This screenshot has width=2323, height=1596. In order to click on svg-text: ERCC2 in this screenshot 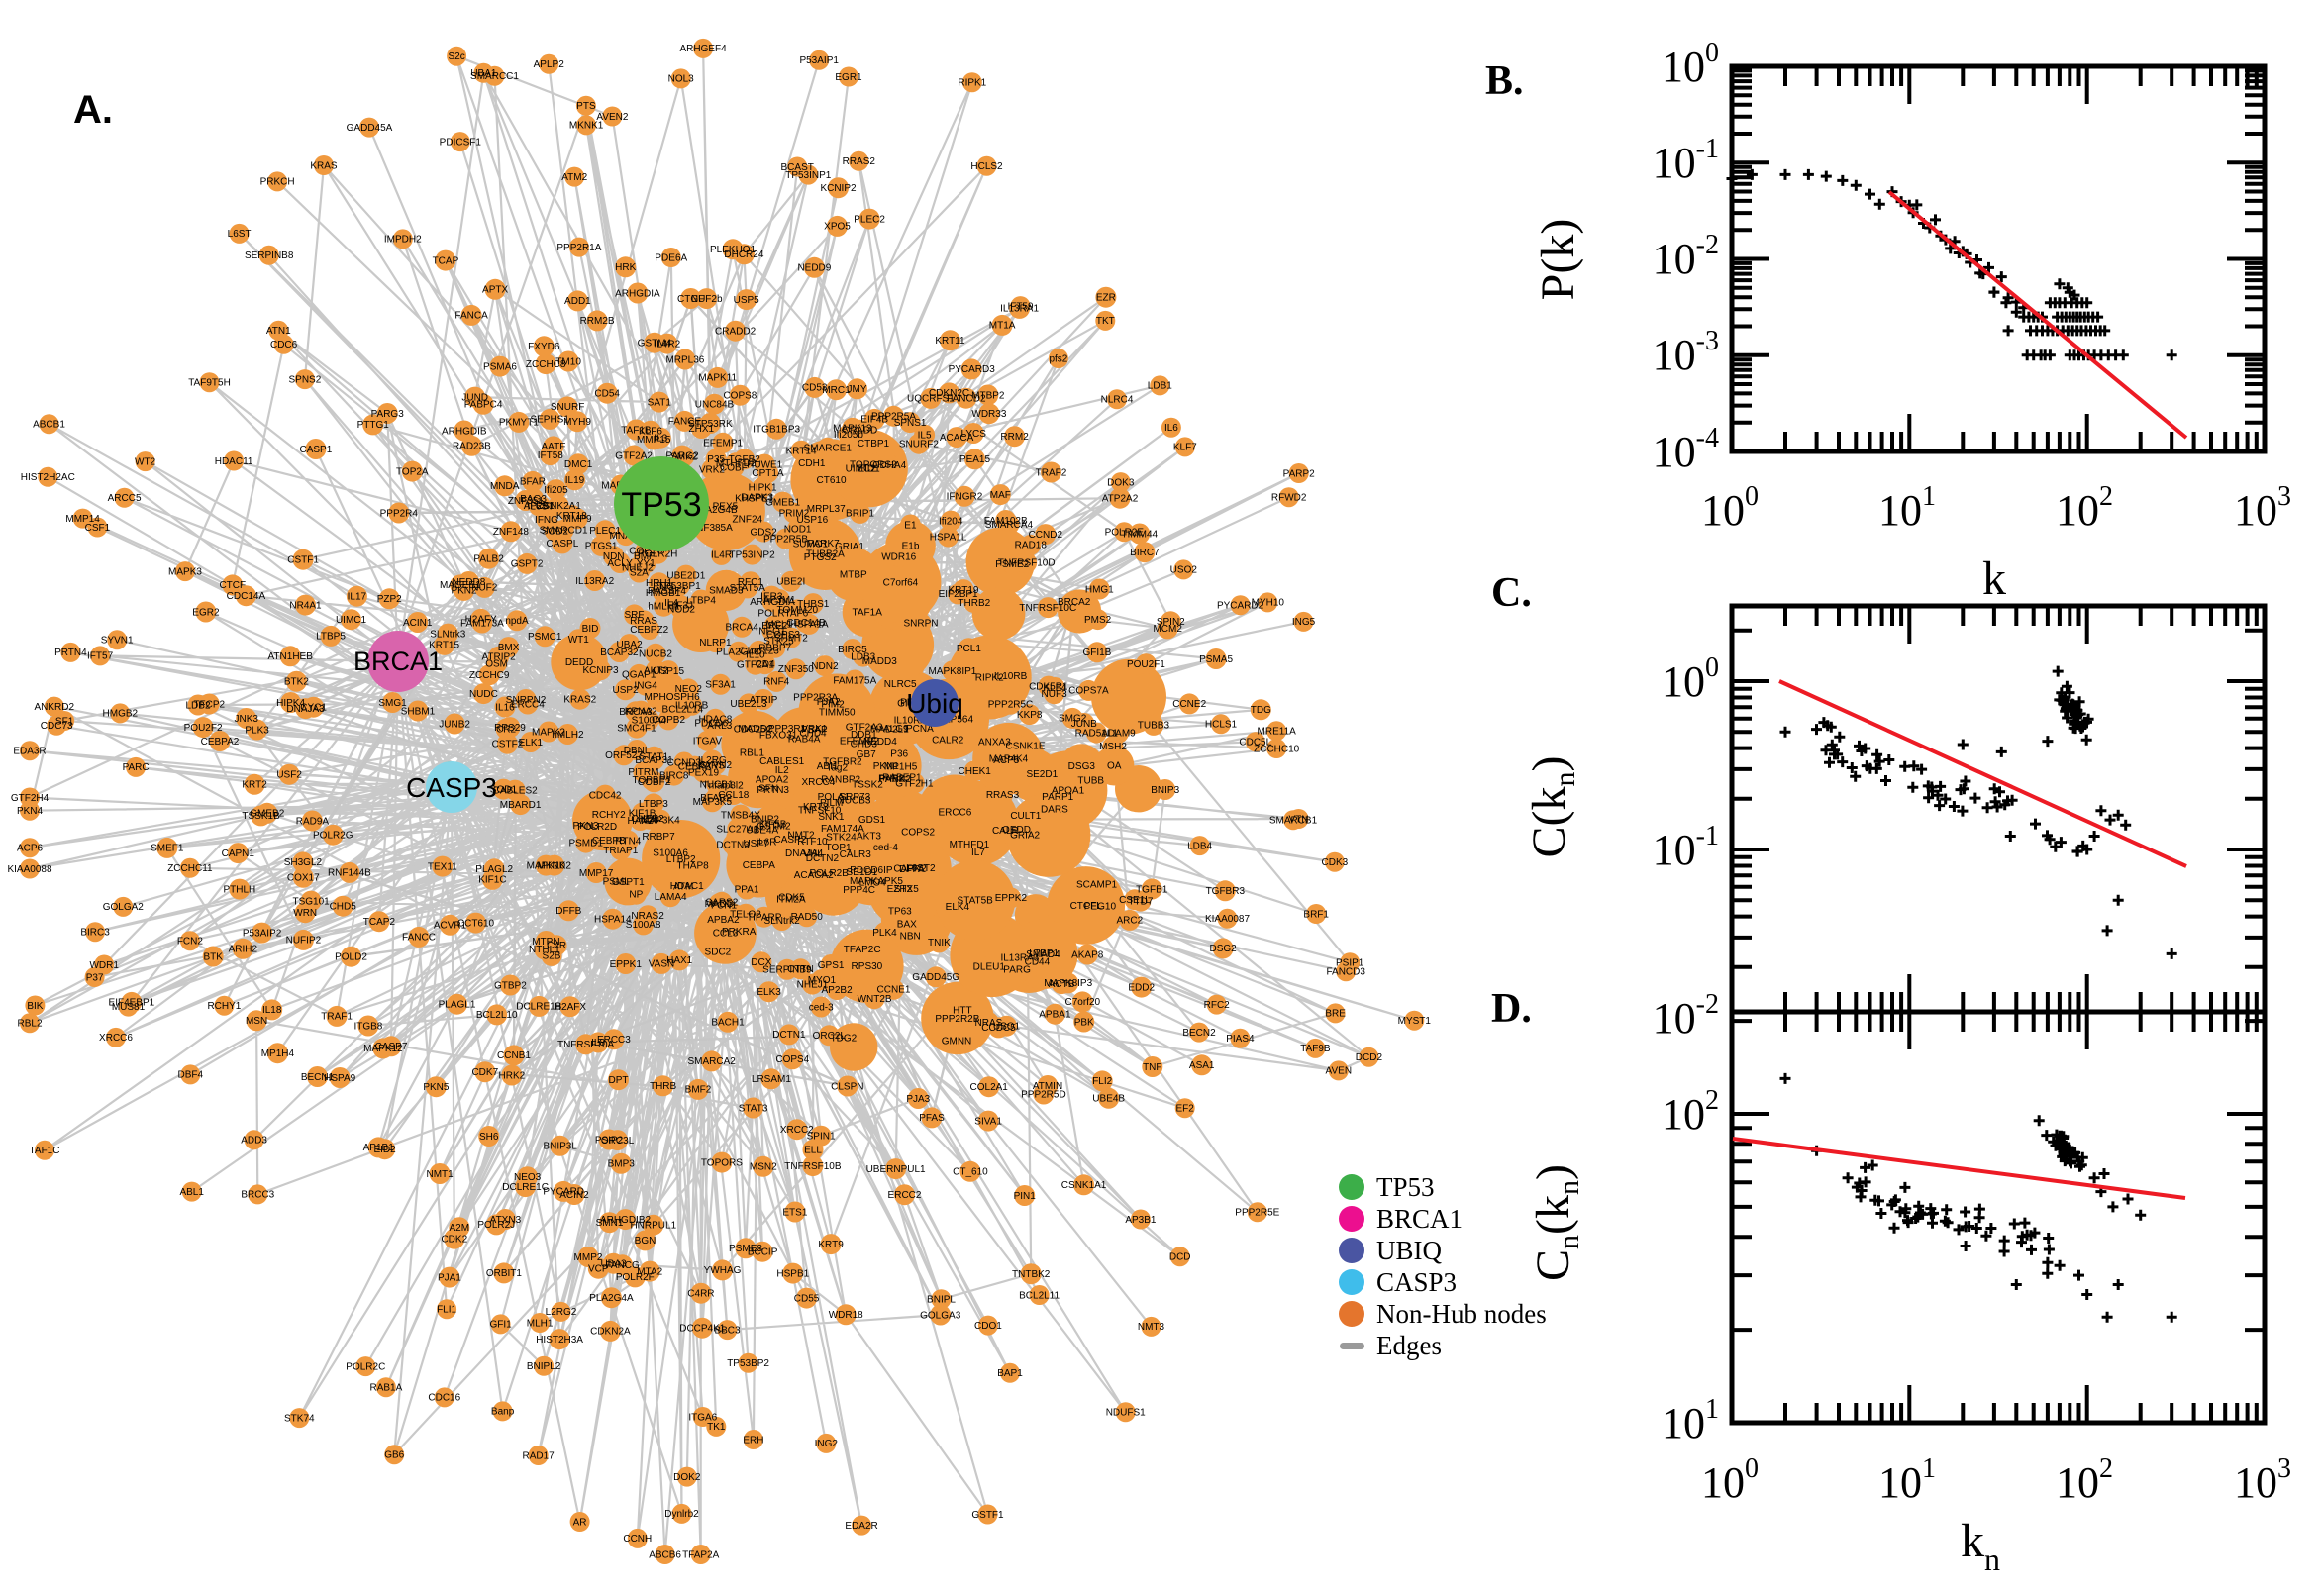, I will do `click(905, 1195)`.